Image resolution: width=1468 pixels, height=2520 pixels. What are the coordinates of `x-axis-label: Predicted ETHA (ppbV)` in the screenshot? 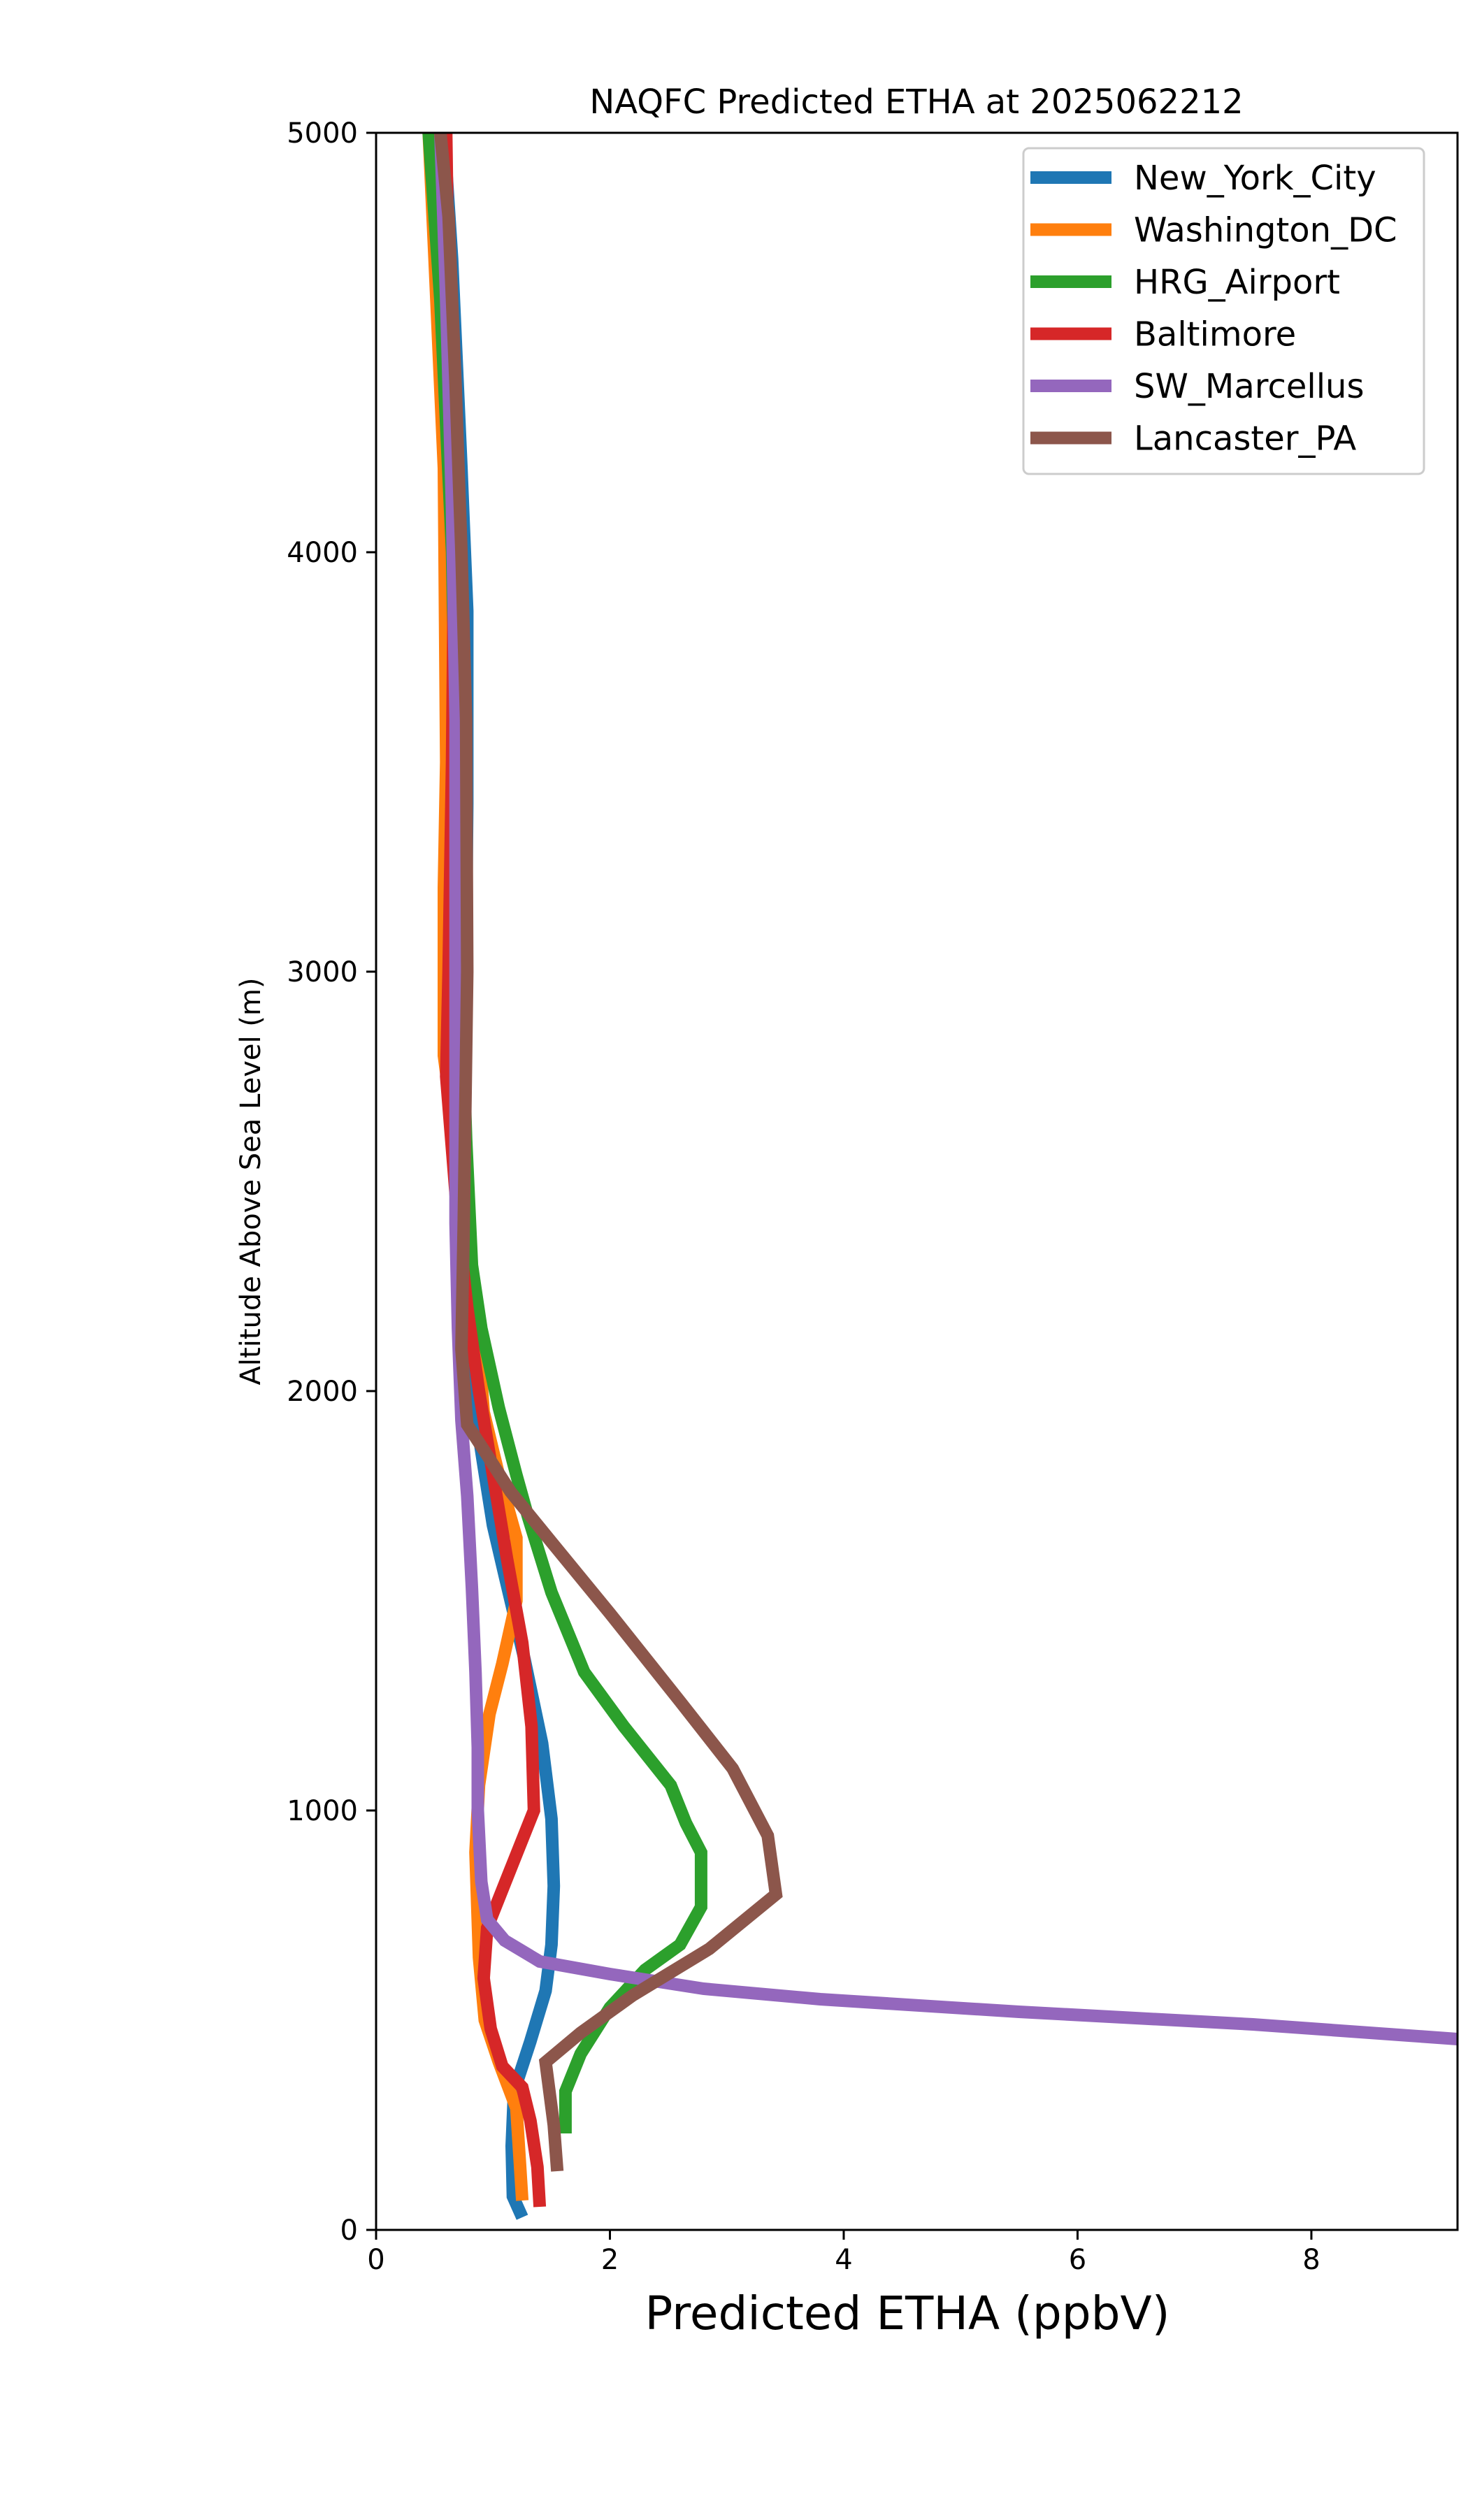 It's located at (907, 2313).